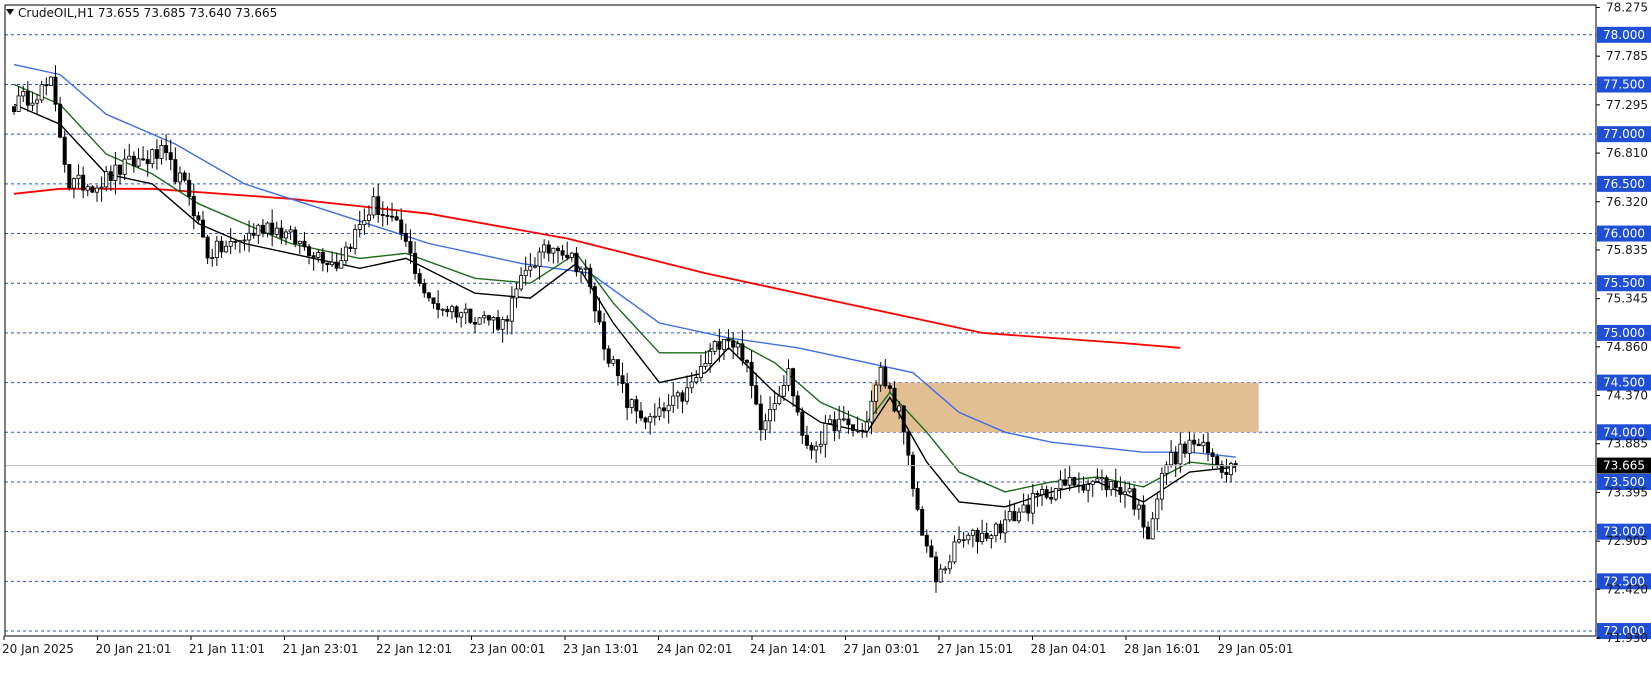 Image resolution: width=1651 pixels, height=691 pixels. Describe the element at coordinates (1624, 631) in the screenshot. I see `level-label: 72.000` at that location.